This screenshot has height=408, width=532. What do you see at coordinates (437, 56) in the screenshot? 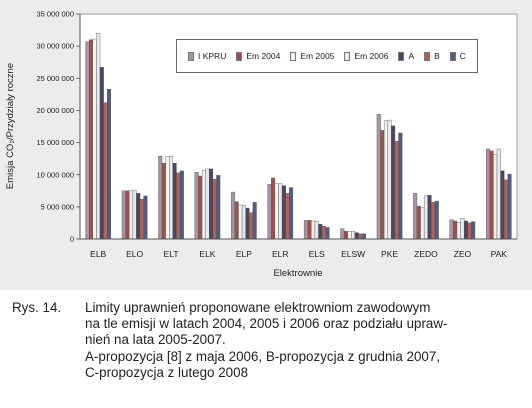
I see `legend-label: B` at bounding box center [437, 56].